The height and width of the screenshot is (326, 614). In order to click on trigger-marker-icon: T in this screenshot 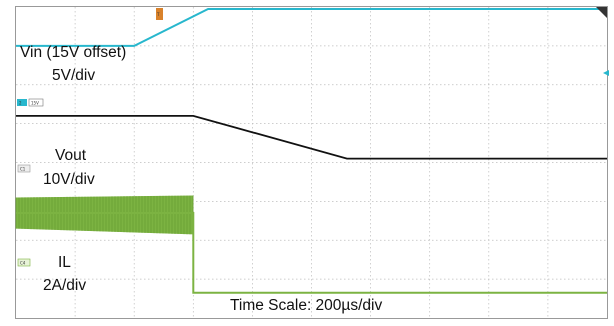, I will do `click(159, 14)`.